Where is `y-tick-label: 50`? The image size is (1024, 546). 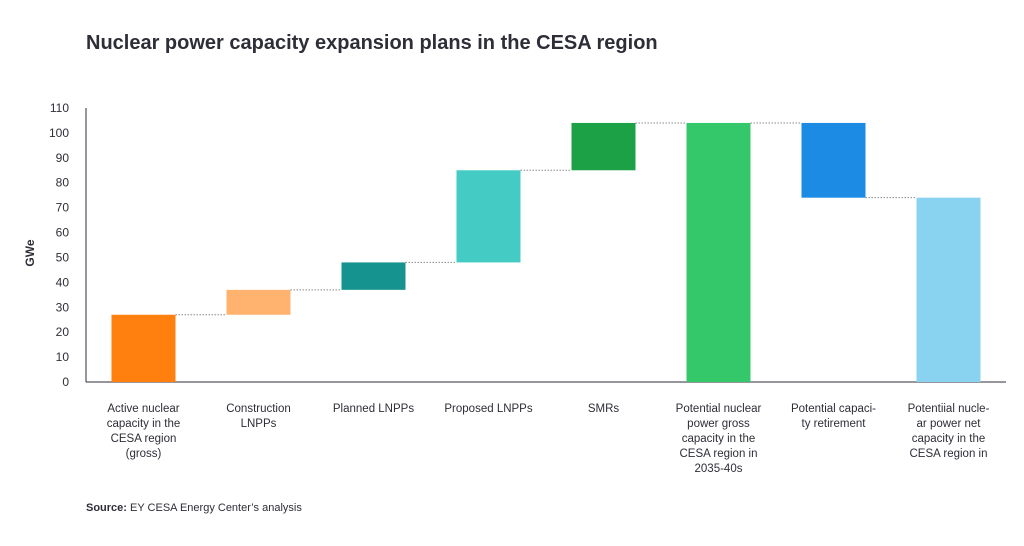 y-tick-label: 50 is located at coordinates (63, 257).